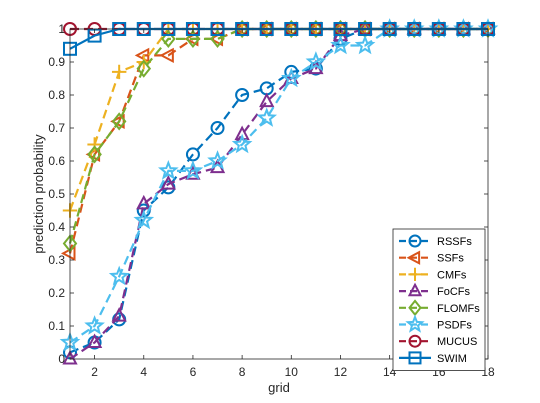 This screenshot has height=403, width=540. What do you see at coordinates (452, 275) in the screenshot?
I see `legend-label: CMFs` at bounding box center [452, 275].